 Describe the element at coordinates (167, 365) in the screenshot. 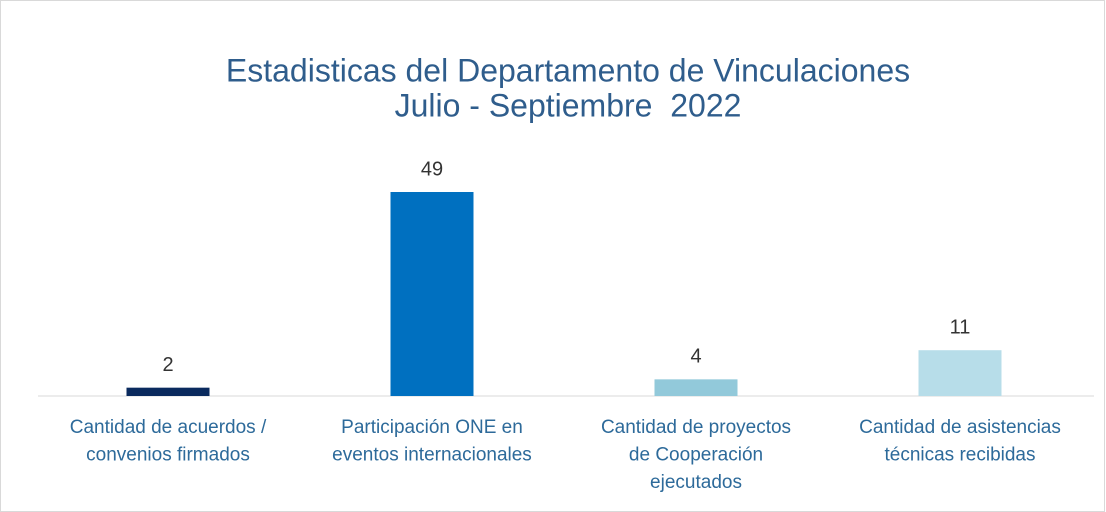

I see `value-label: 2` at that location.